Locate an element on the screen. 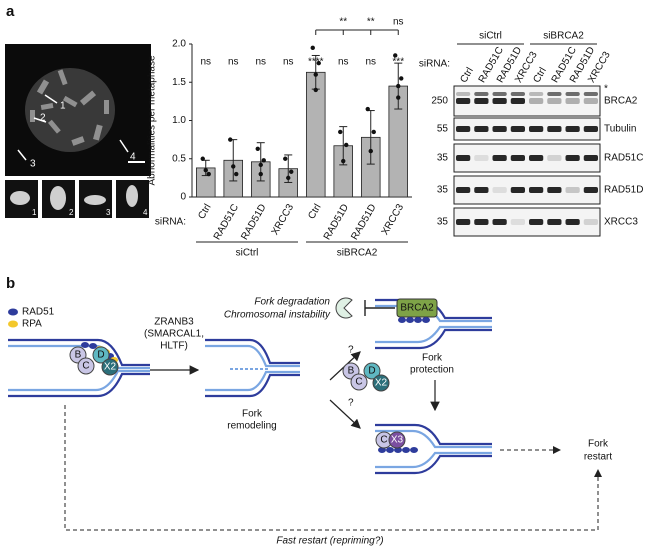 The width and height of the screenshot is (647, 551). panel-label: a is located at coordinates (10, 11).